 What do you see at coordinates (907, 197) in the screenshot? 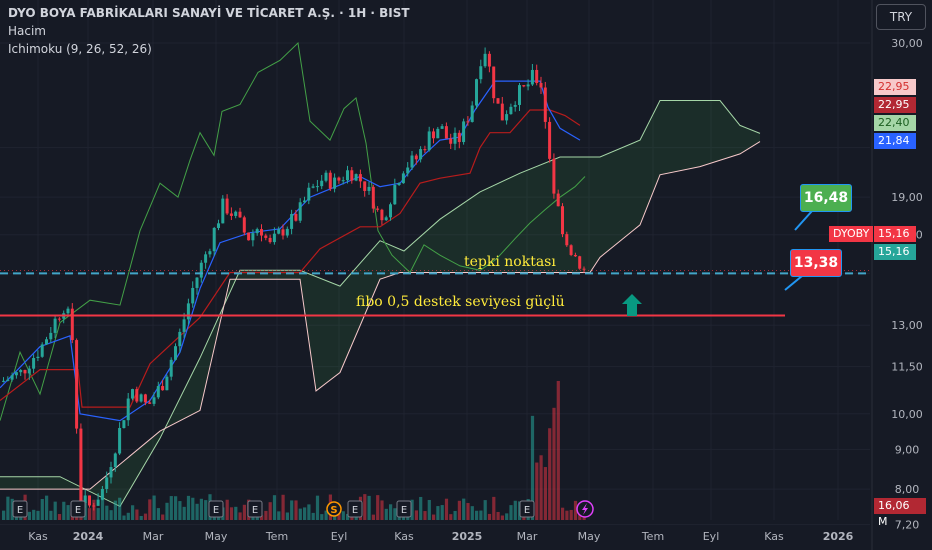
I see `price-axis-label: 19,00` at bounding box center [907, 197].